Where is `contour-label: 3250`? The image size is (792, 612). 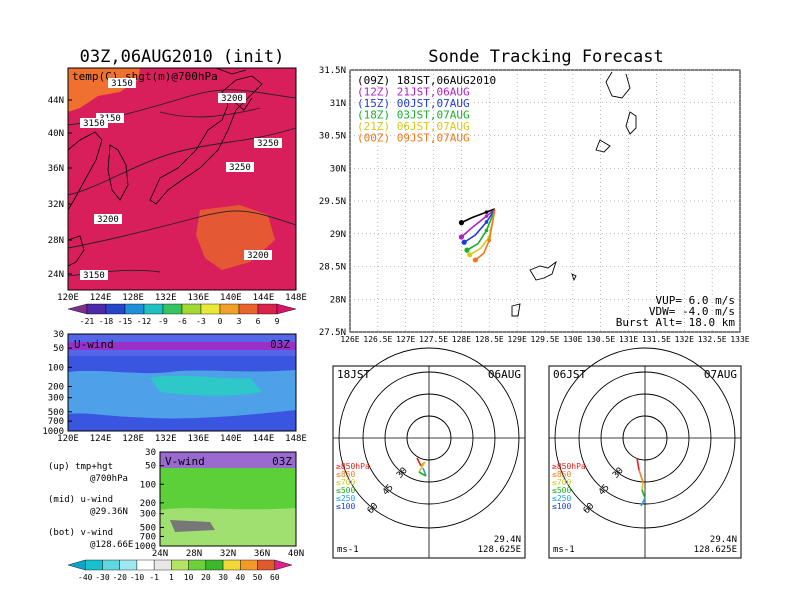 contour-label: 3250 is located at coordinates (240, 168).